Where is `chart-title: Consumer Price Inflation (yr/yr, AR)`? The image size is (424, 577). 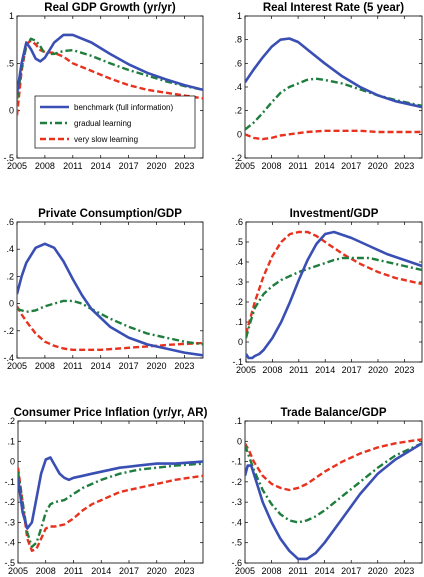 chart-title: Consumer Price Inflation (yr/yr, AR) is located at coordinates (111, 413).